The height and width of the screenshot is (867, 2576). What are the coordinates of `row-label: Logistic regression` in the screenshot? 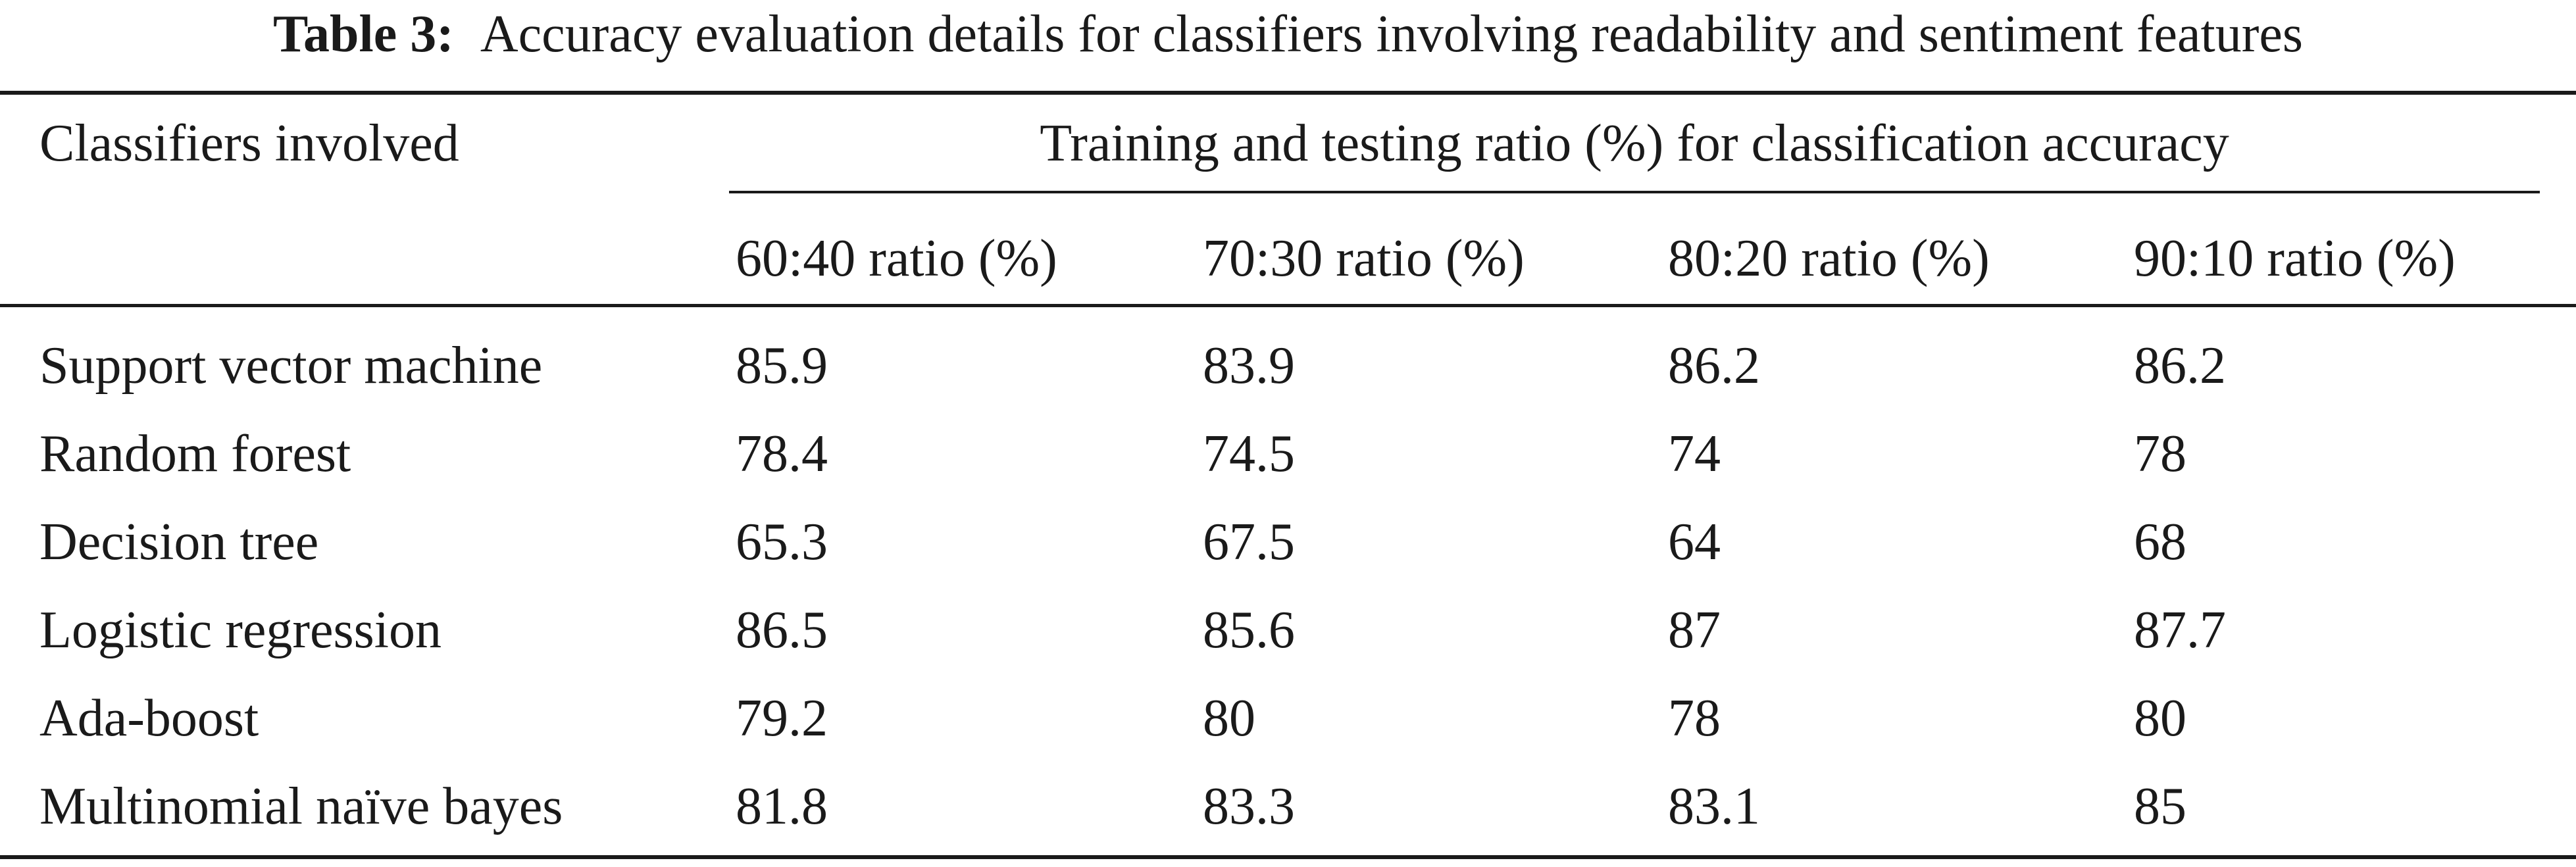 It's located at (241, 630).